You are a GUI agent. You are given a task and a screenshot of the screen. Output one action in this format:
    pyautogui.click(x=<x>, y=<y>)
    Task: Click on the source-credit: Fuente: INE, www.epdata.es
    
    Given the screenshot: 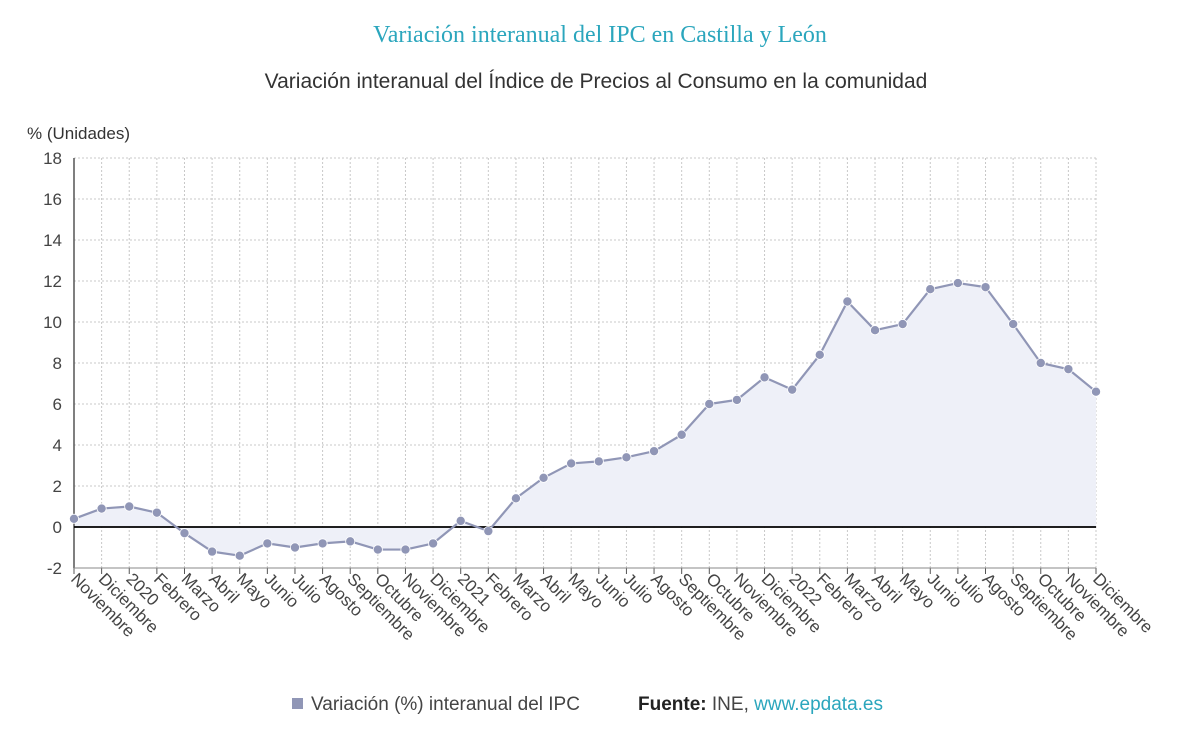 What is the action you would take?
    pyautogui.click(x=760, y=705)
    